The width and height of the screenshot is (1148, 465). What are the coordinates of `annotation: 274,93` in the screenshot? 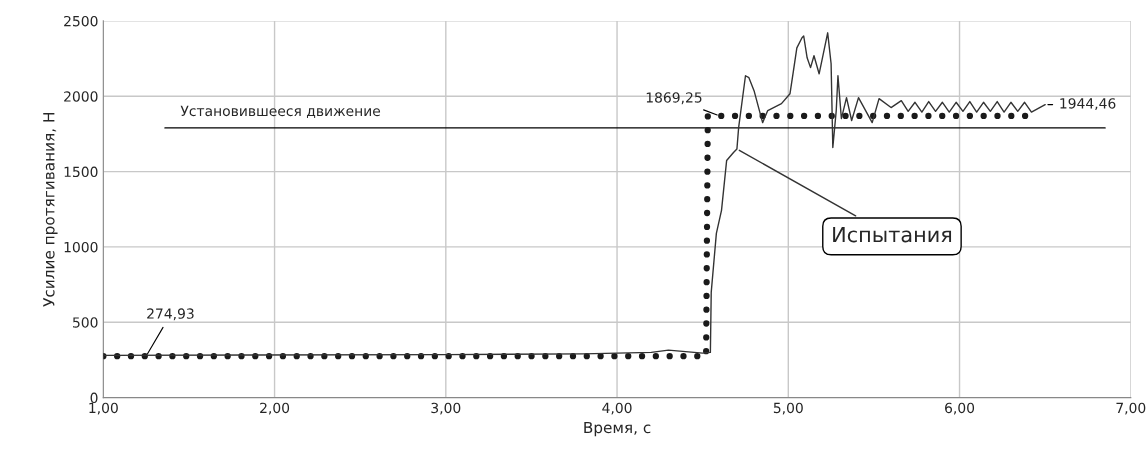 It's located at (170, 314).